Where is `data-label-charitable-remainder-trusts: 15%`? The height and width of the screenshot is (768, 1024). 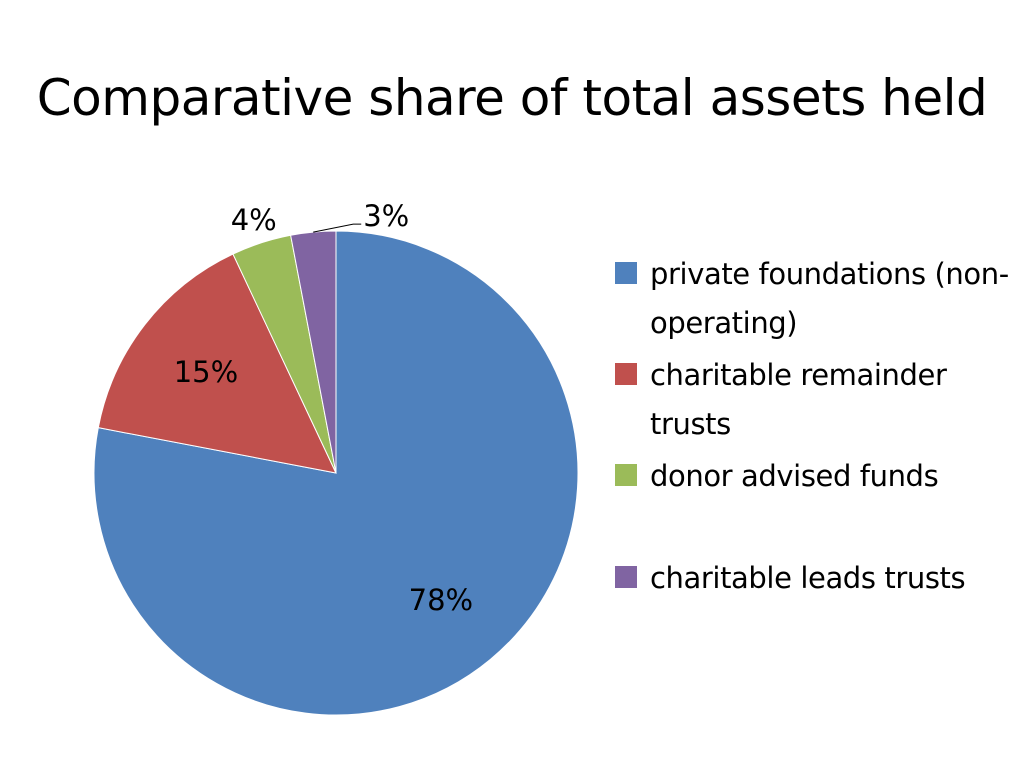
data-label-charitable-remainder-trusts: 15% is located at coordinates (206, 372).